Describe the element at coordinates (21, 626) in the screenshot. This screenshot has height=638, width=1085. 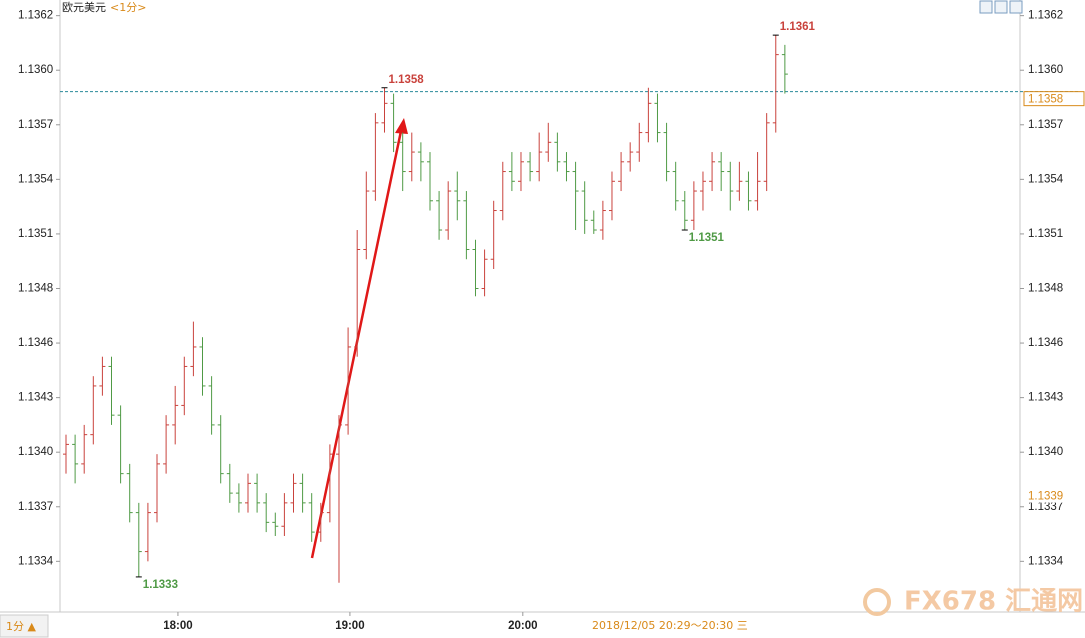
I see `period-selector: 1分 ▲` at that location.